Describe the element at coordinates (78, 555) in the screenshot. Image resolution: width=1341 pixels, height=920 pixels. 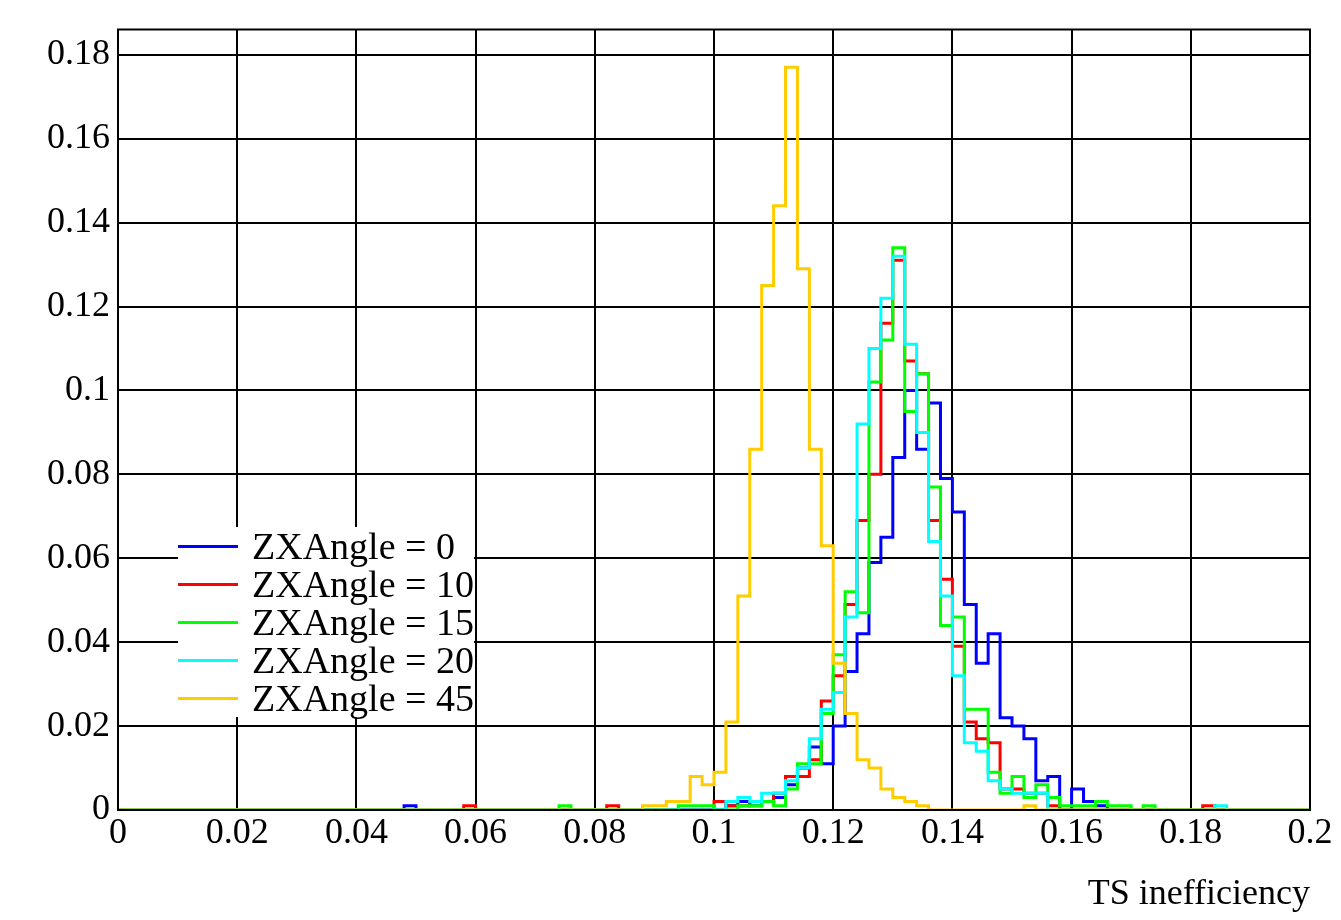
I see `y-tick-label: 0.06` at that location.